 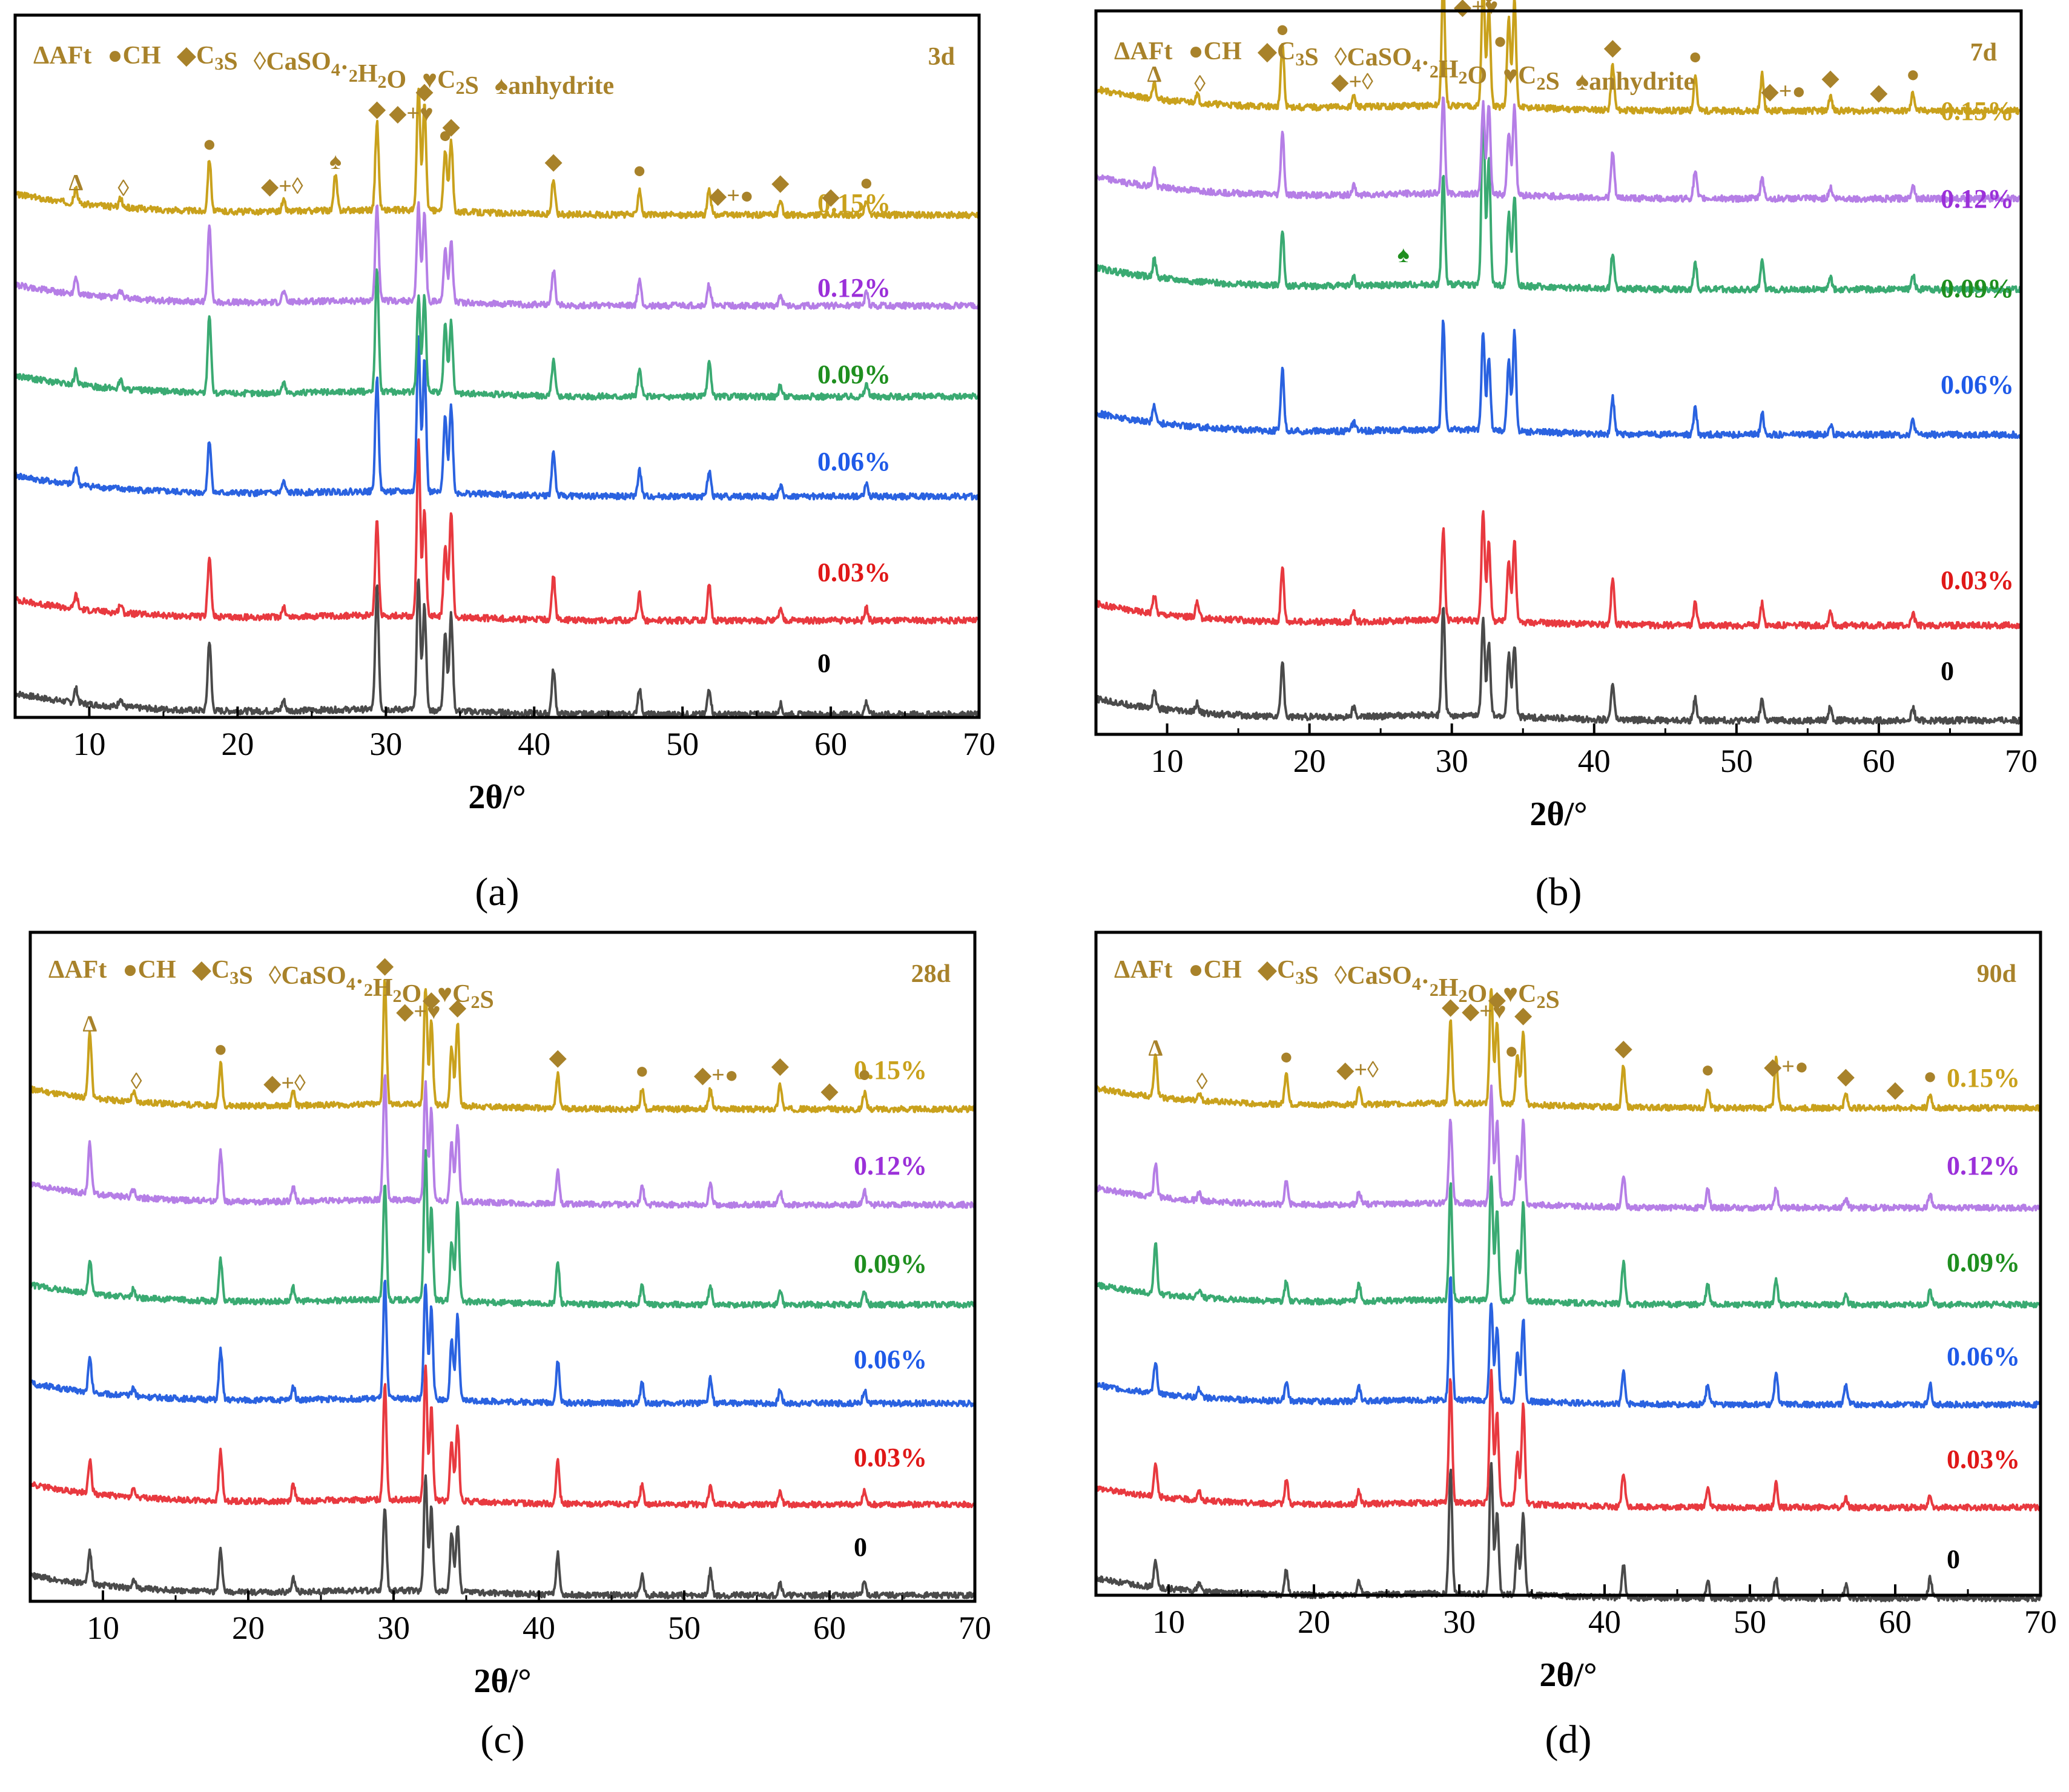 I want to click on peak-marker: ◊, so click(x=123, y=188).